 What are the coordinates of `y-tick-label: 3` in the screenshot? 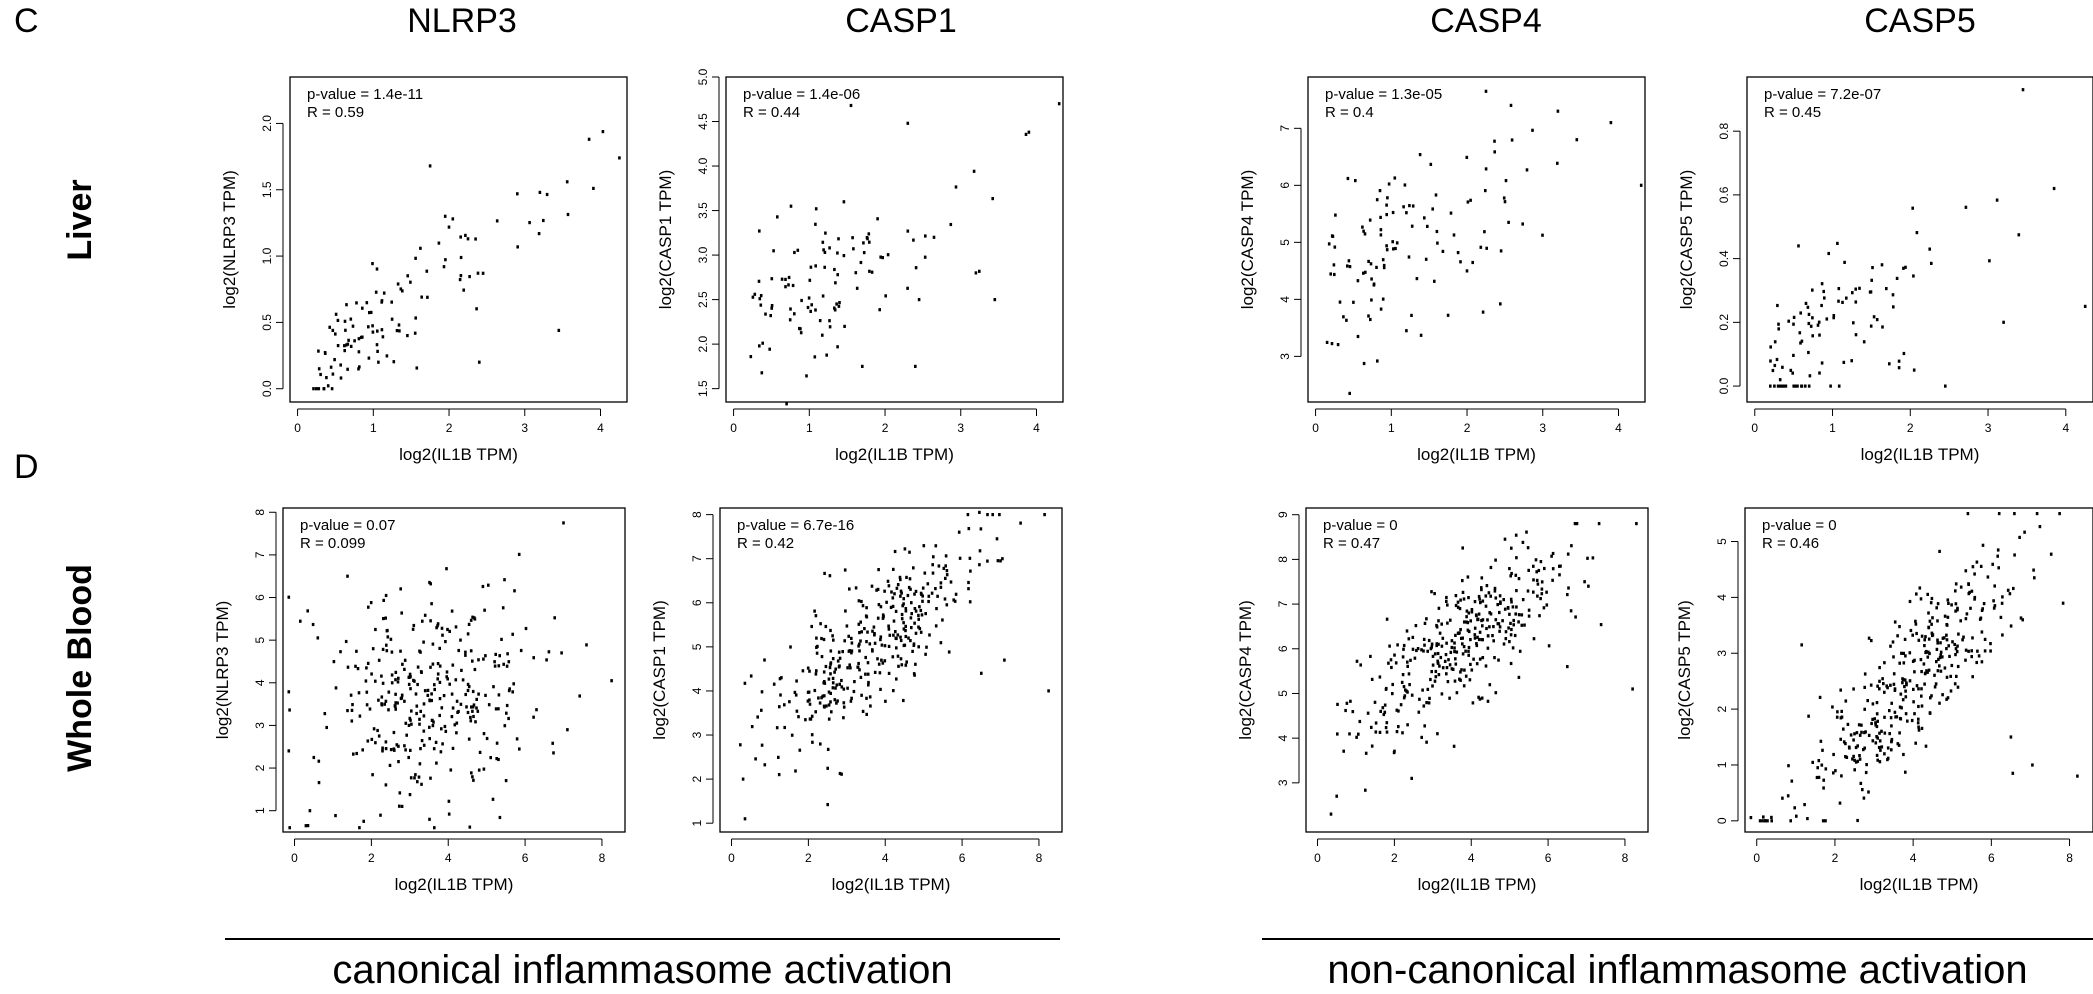 It's located at (1722, 653).